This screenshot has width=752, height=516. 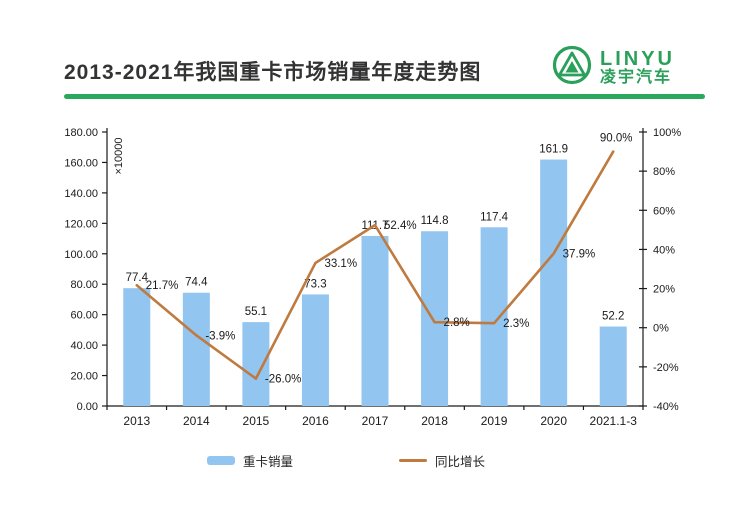 I want to click on left-axis-tick-label: 80.00, so click(x=84, y=285).